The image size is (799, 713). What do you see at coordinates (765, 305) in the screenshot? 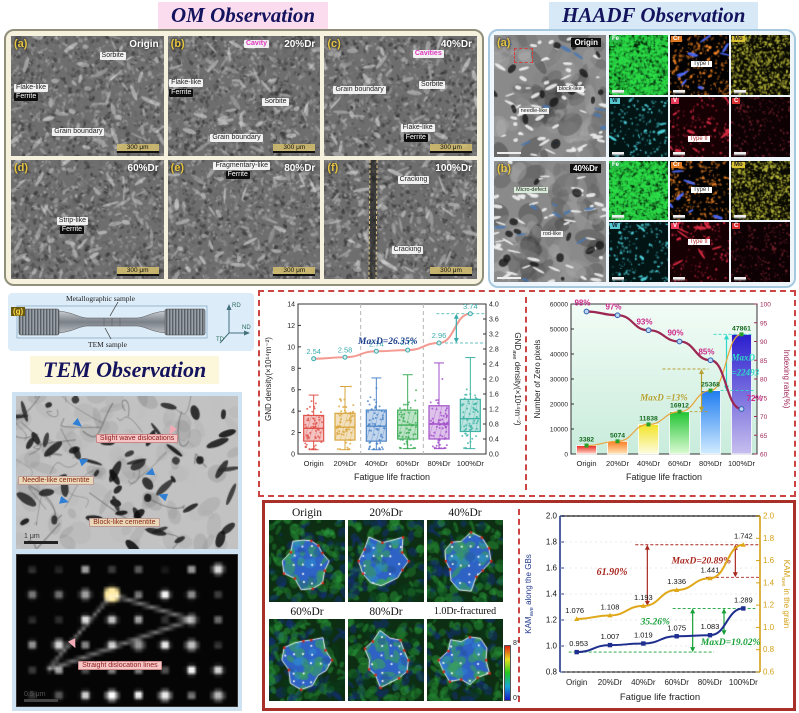
I see `svg-text: 100` at bounding box center [765, 305].